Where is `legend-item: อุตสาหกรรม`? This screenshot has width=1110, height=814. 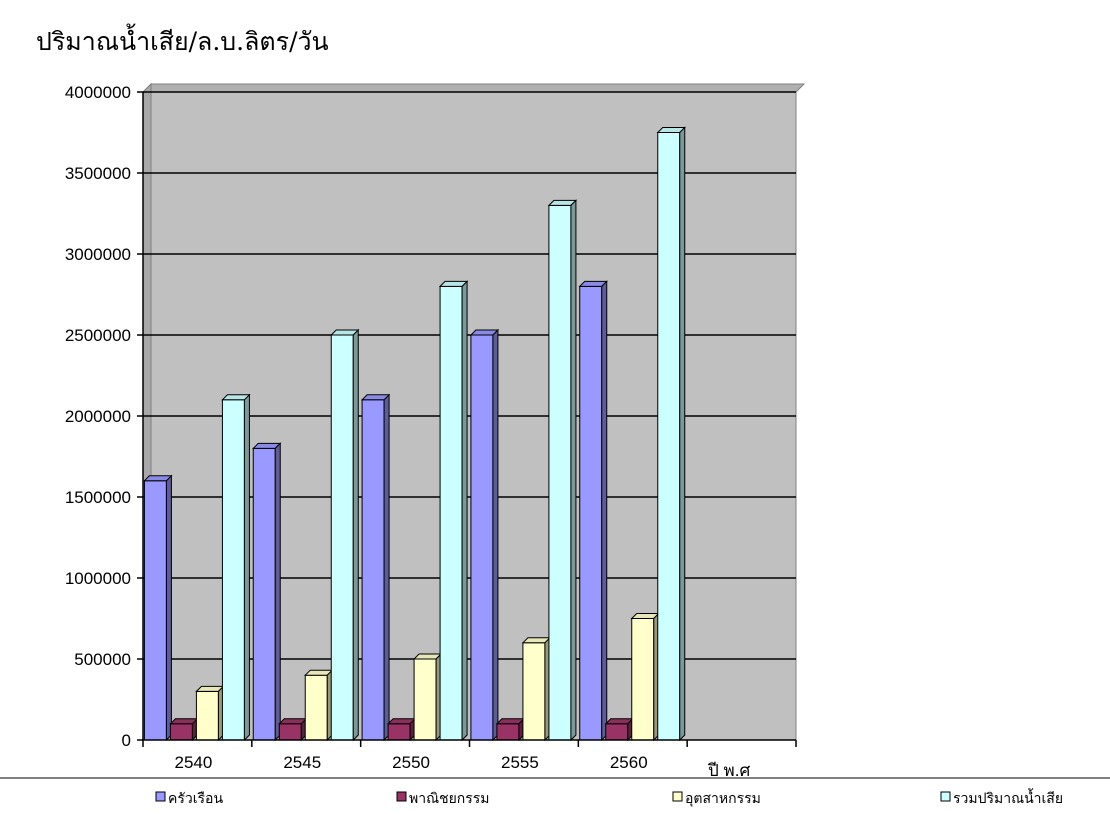 legend-item: อุตสาหกรรม is located at coordinates (716, 799).